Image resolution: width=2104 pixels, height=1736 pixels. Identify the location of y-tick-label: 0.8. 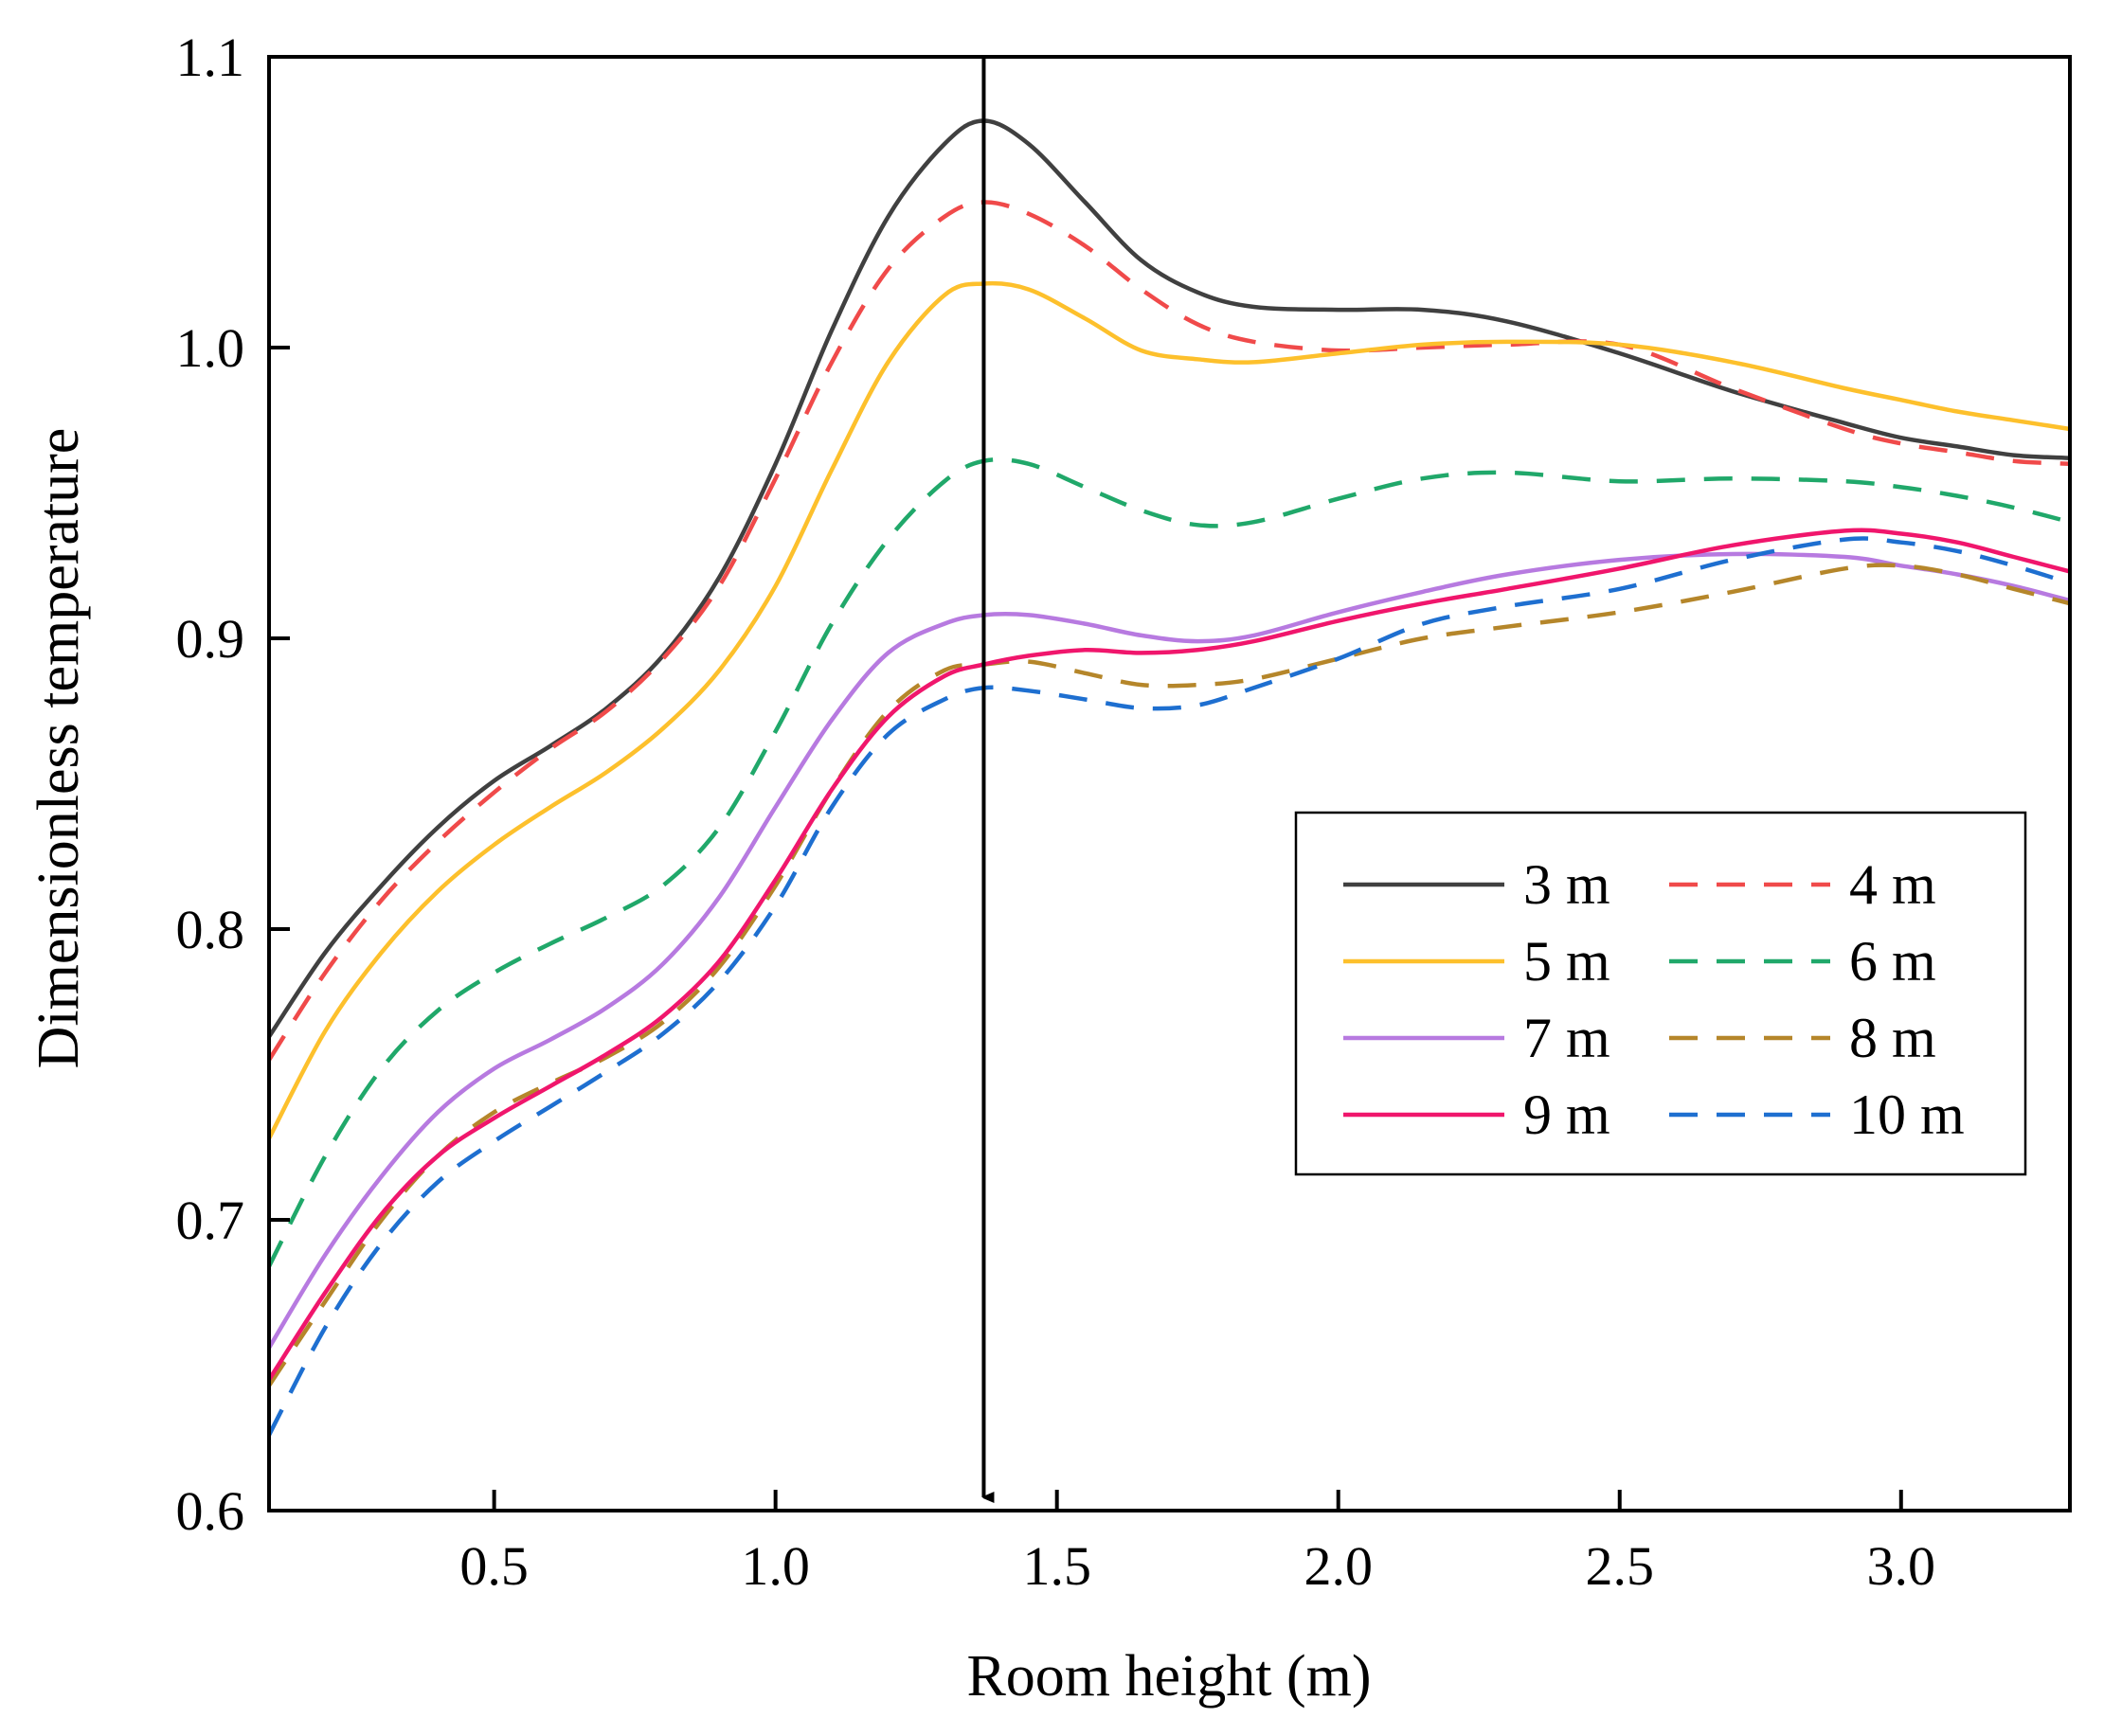
(210, 929).